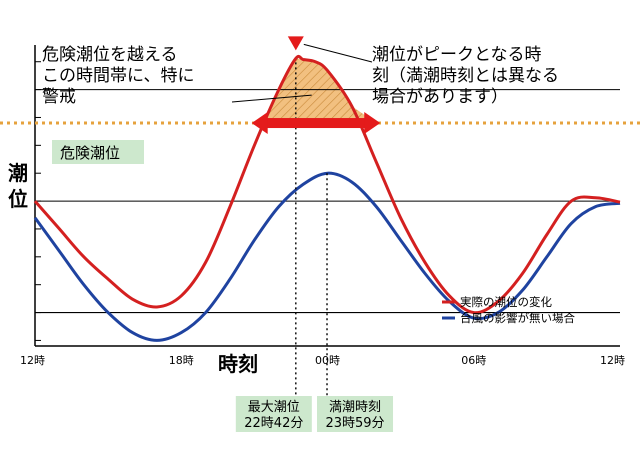 The image size is (640, 459). I want to click on danger-period-arrow, so click(316, 123).